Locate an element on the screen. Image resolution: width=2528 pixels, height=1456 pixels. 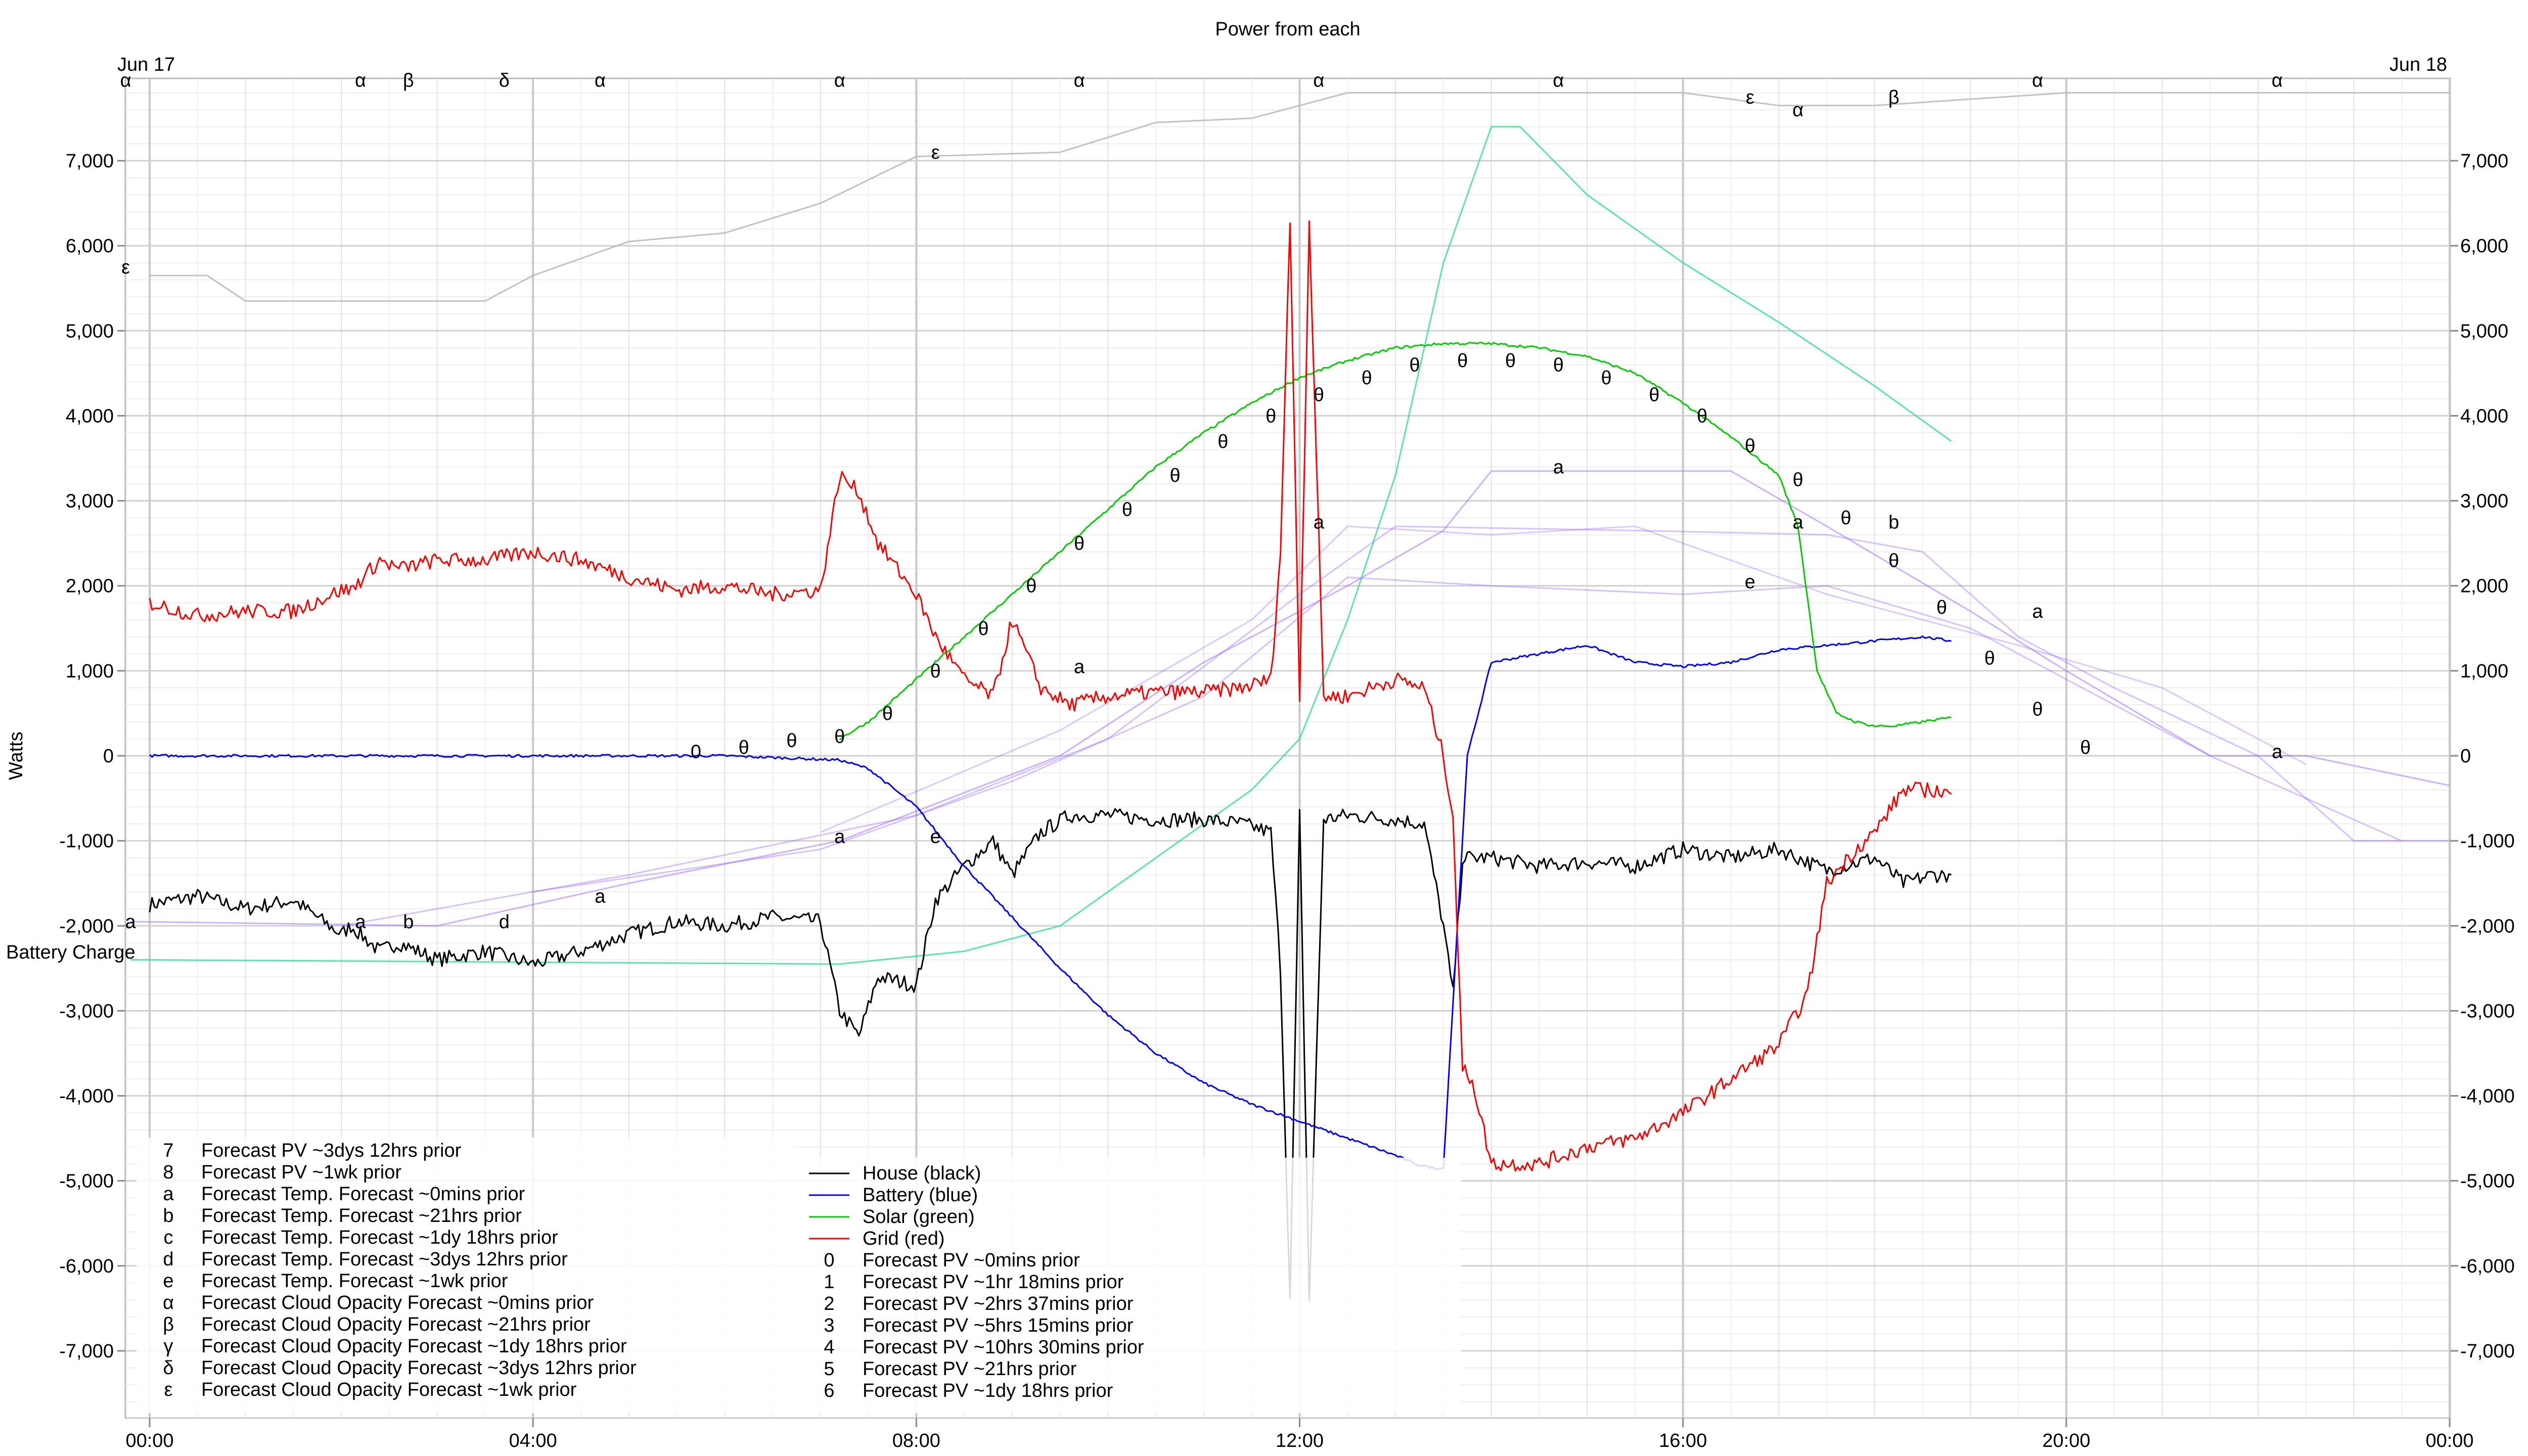
y-tick-label-right: -1,000 is located at coordinates (2488, 841).